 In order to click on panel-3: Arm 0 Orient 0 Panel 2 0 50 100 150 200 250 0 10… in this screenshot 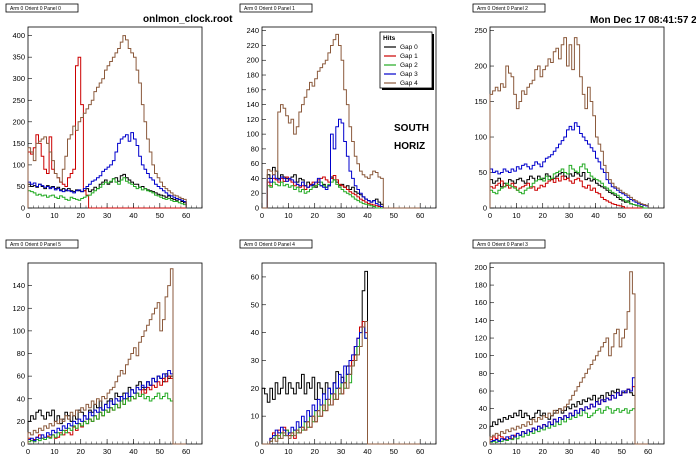, I will do `click(568, 111)`.